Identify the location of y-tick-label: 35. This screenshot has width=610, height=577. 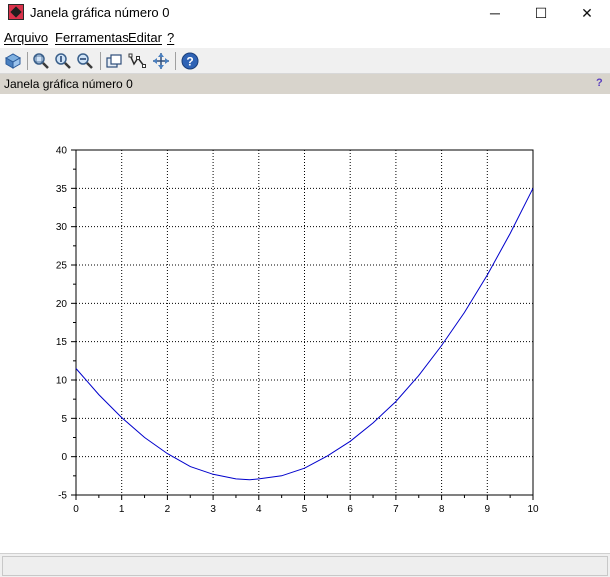
(62, 189).